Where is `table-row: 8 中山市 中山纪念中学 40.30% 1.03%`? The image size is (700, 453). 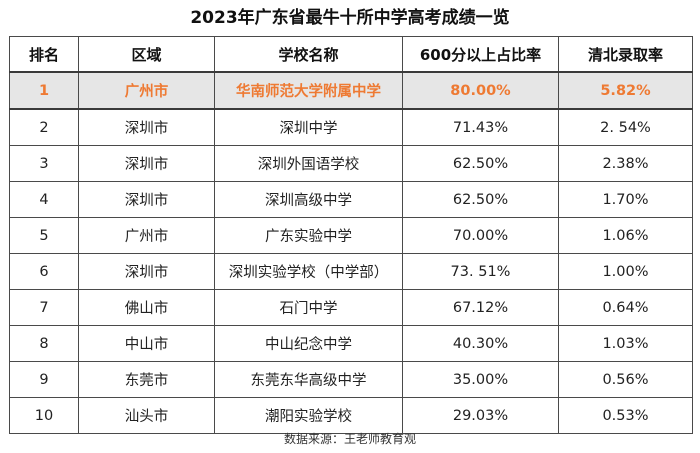 table-row: 8 中山市 中山纪念中学 40.30% 1.03% is located at coordinates (351, 343).